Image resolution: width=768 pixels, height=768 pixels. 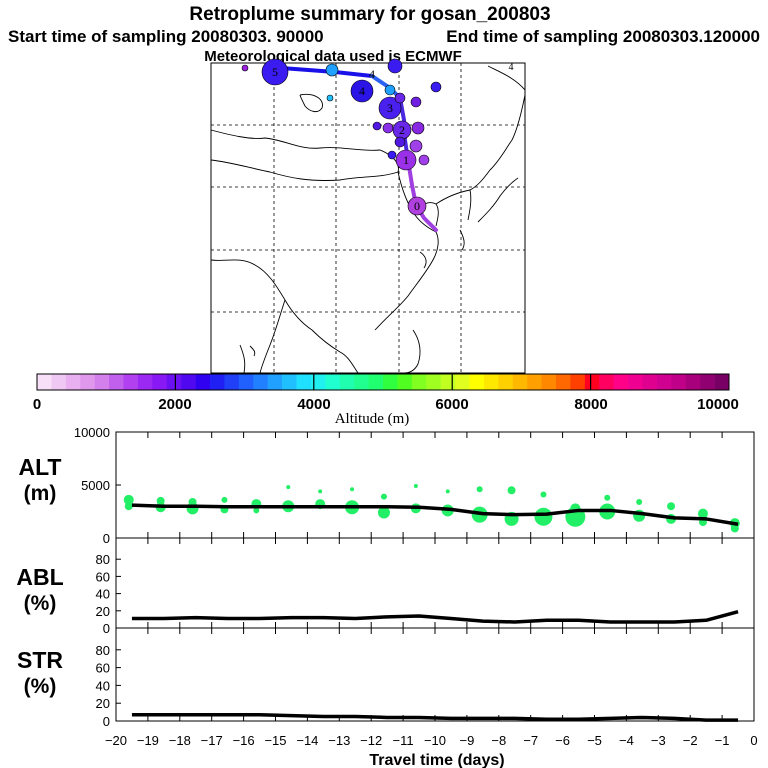 I want to click on colorbar-frame, so click(x=383, y=382).